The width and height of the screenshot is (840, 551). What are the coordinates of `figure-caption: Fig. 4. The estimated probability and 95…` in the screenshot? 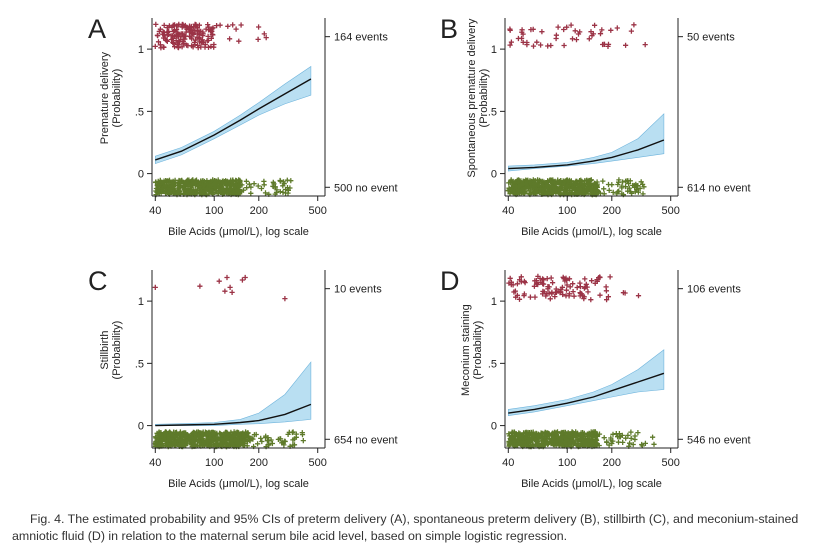 It's located at (423, 528).